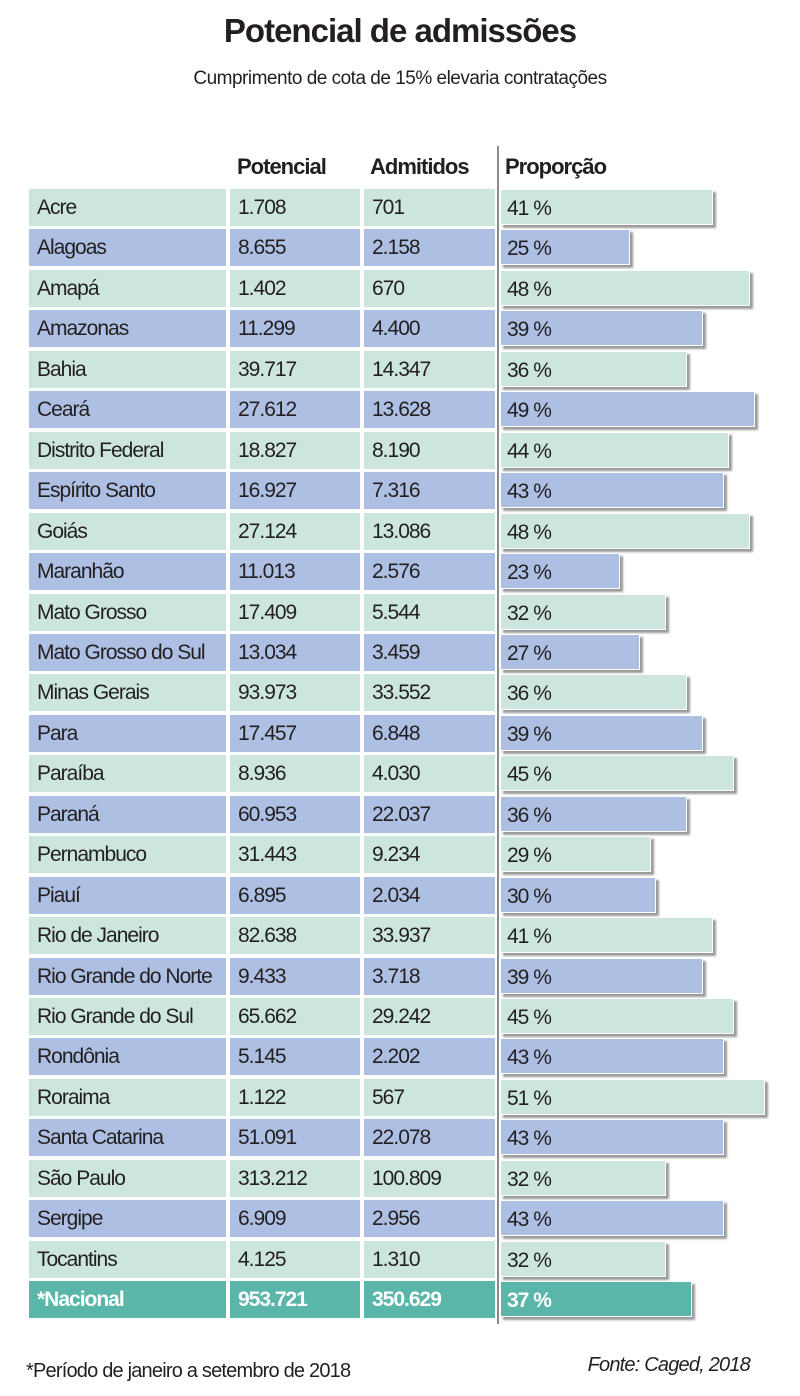  What do you see at coordinates (429, 1097) in the screenshot?
I see `cell-admitidos: 567` at bounding box center [429, 1097].